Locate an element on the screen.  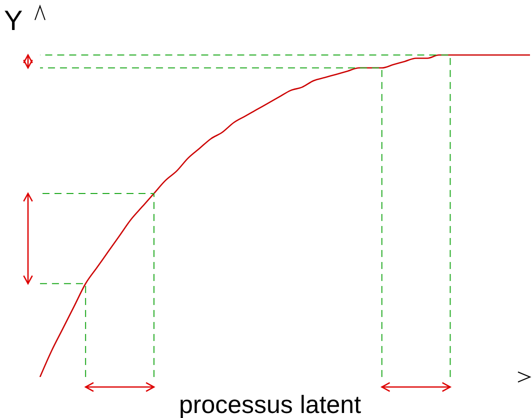
y-axis-title: Y is located at coordinates (13, 20).